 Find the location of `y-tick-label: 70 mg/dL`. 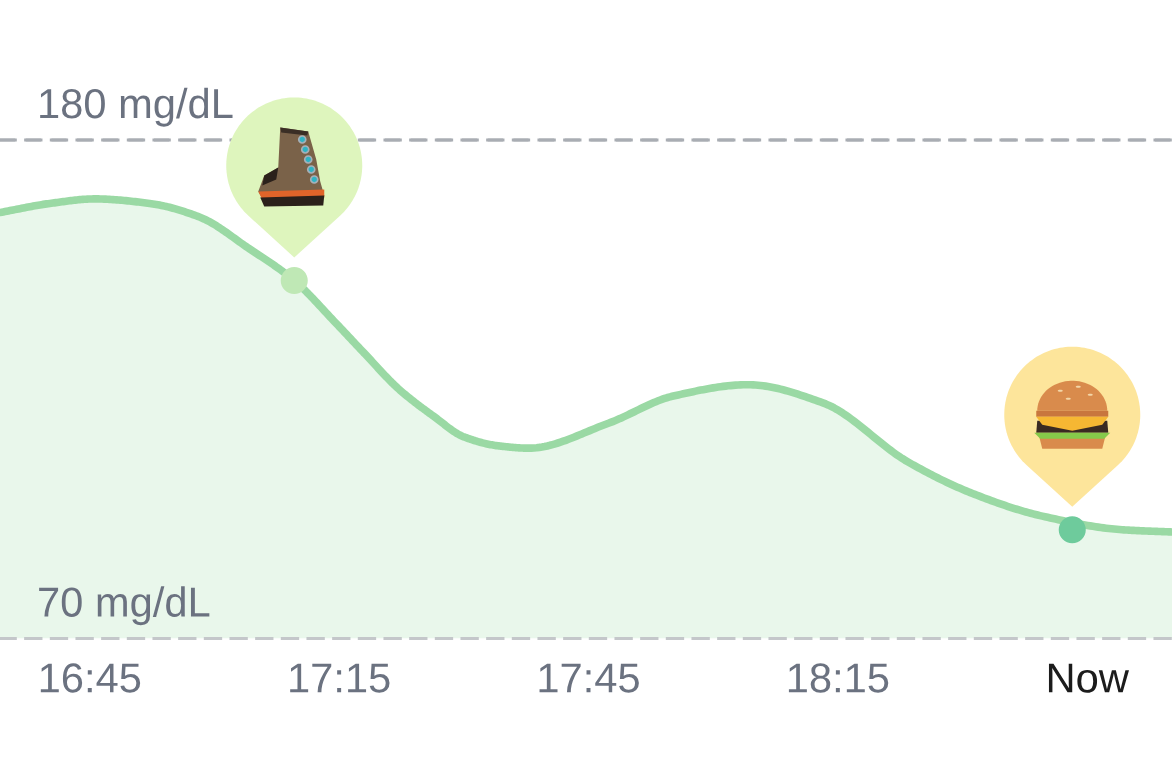

y-tick-label: 70 mg/dL is located at coordinates (124, 606).